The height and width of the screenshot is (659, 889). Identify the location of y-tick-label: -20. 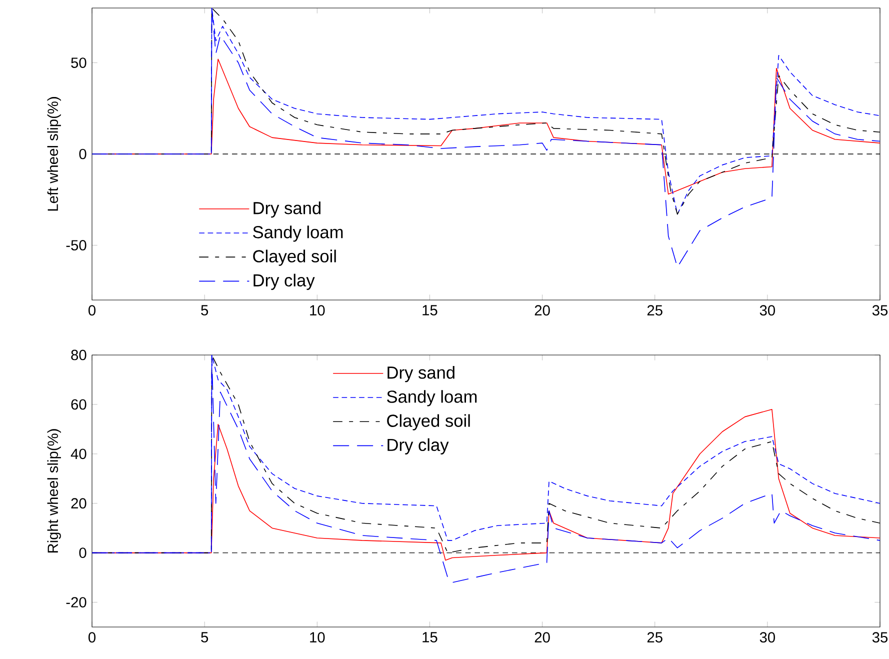
(76, 602).